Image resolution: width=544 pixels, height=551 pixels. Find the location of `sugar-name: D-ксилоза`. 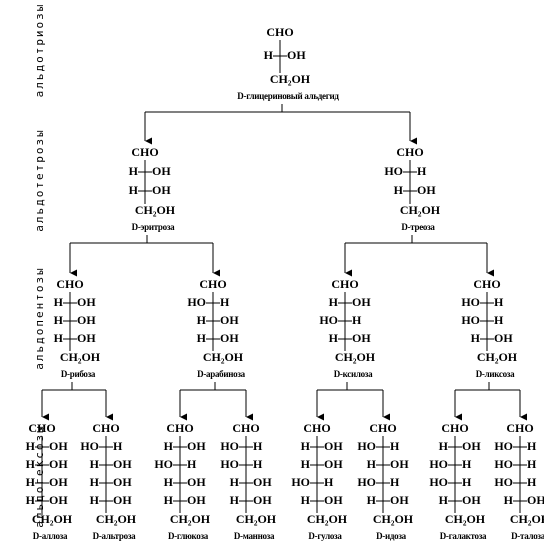

sugar-name: D-ксилоза is located at coordinates (353, 374).